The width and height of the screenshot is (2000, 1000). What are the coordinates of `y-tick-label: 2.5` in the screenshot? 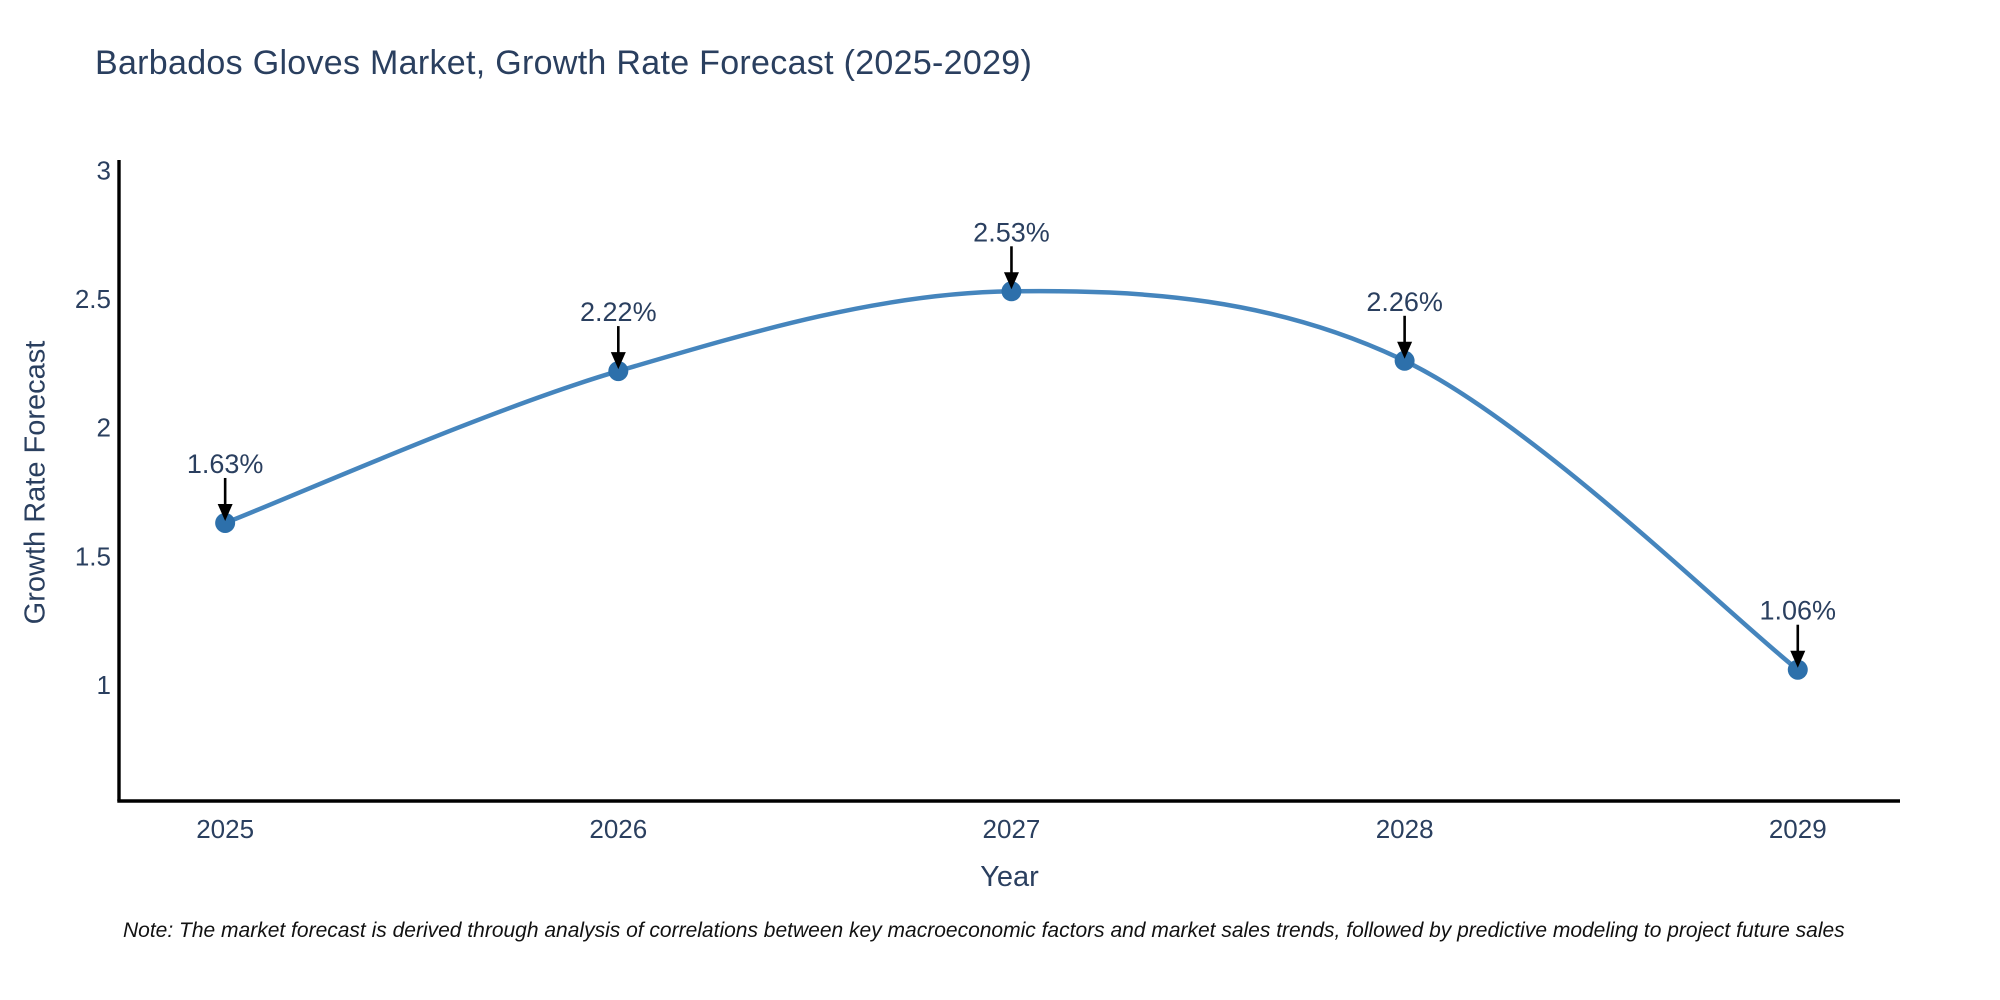 It's located at (93, 299).